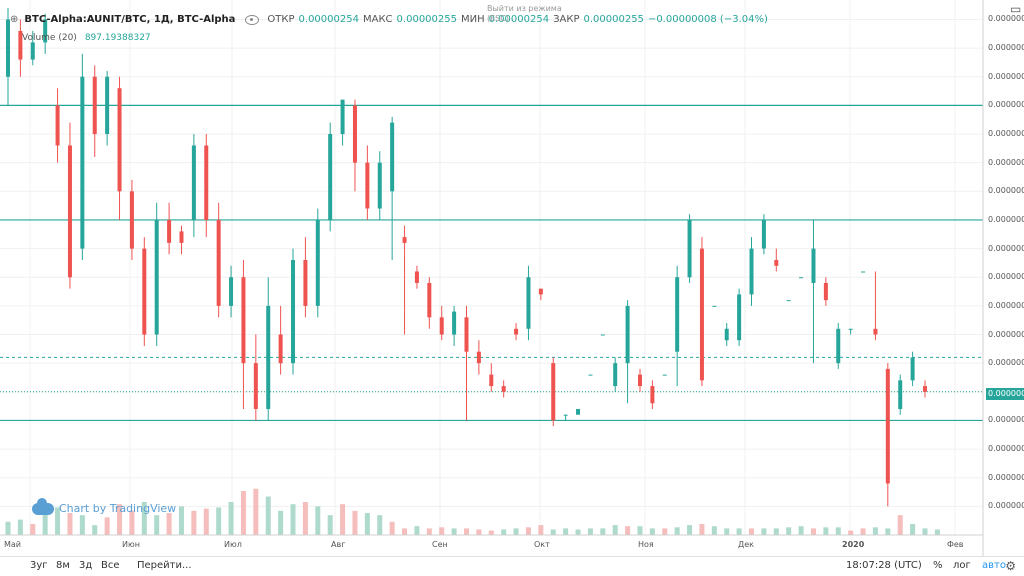 The image size is (1024, 576). Describe the element at coordinates (1006, 248) in the screenshot. I see `price-tick-label: 0.00000050` at that location.